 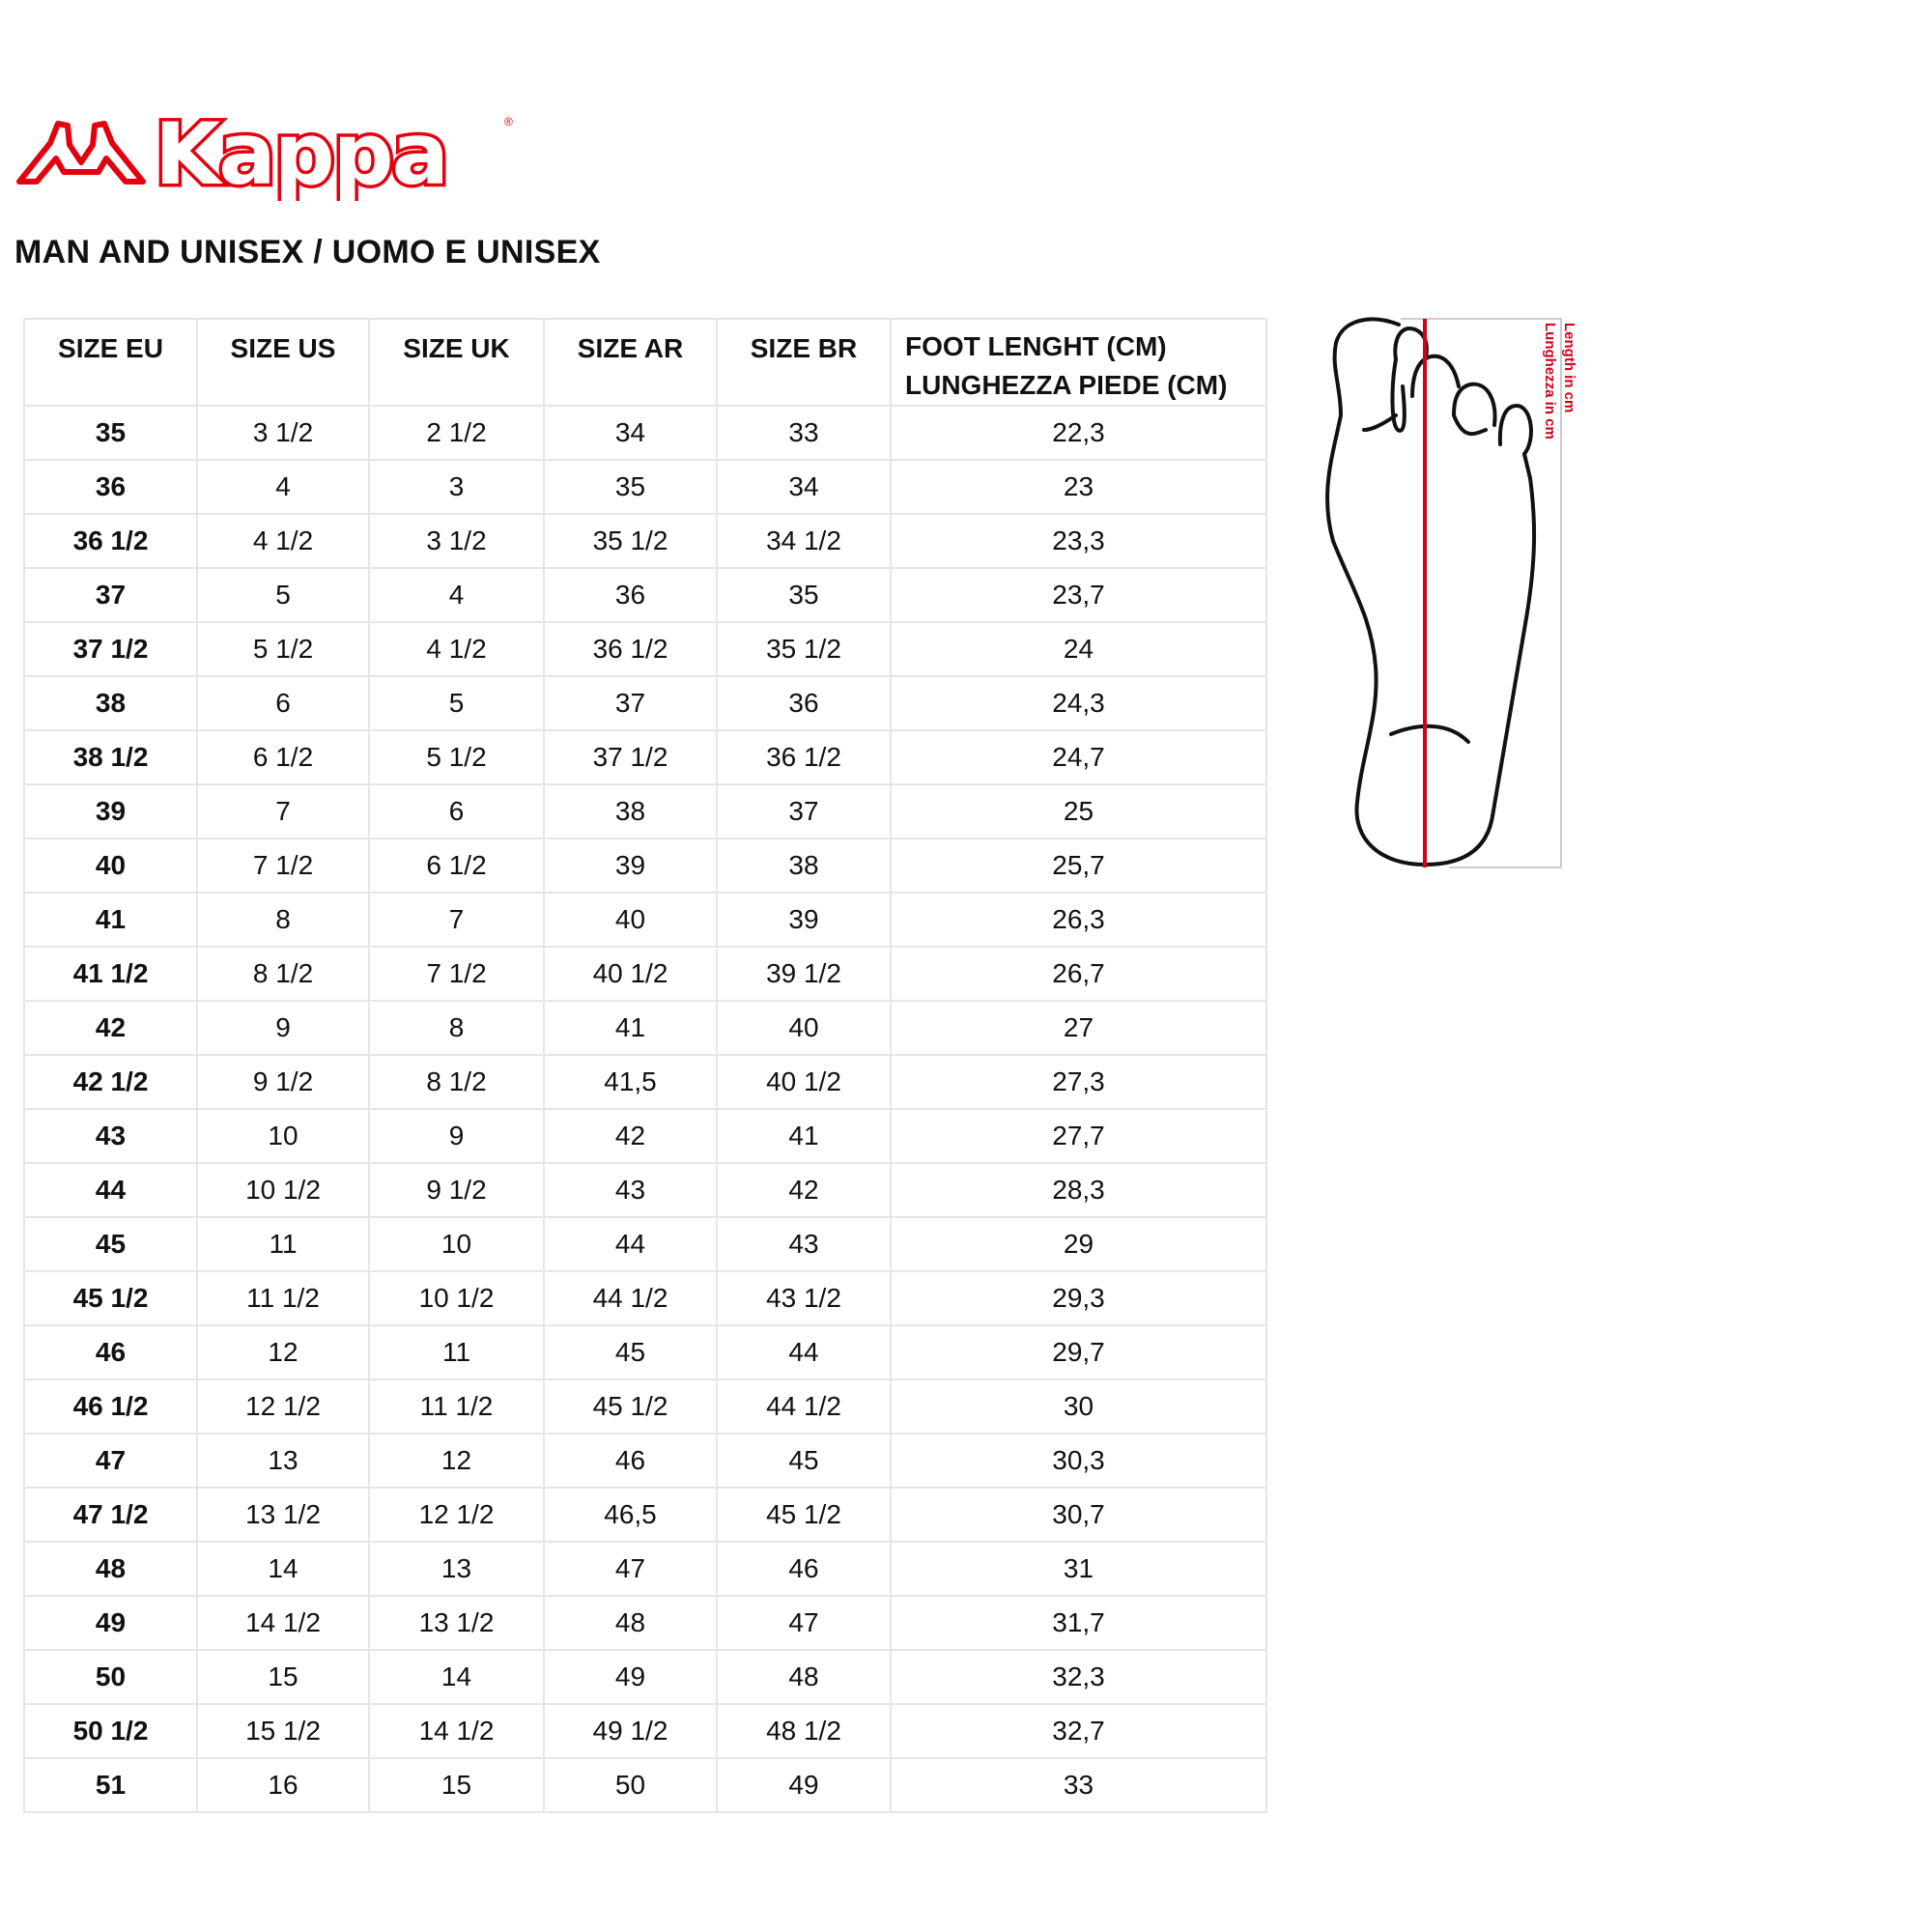 I want to click on cell-size-eu: 43, so click(x=110, y=1136).